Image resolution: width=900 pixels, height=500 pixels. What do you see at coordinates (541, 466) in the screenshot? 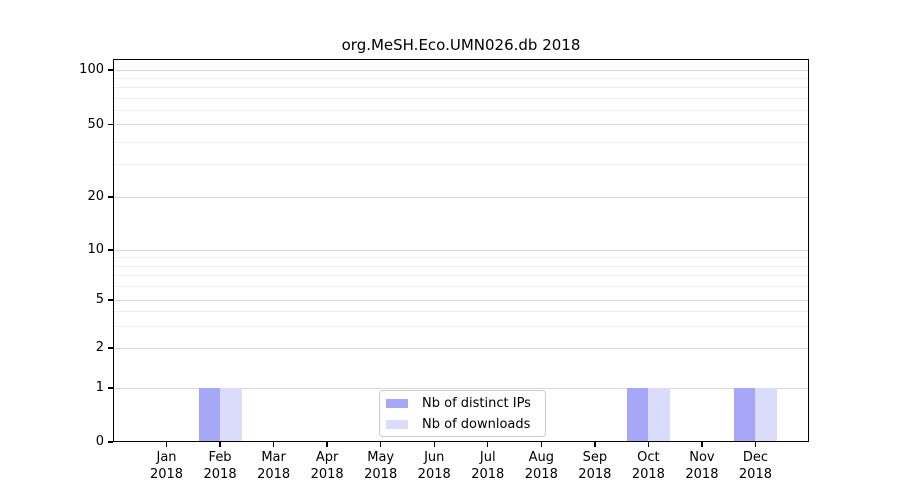
I see `x-tick-label: Aug 2018` at bounding box center [541, 466].